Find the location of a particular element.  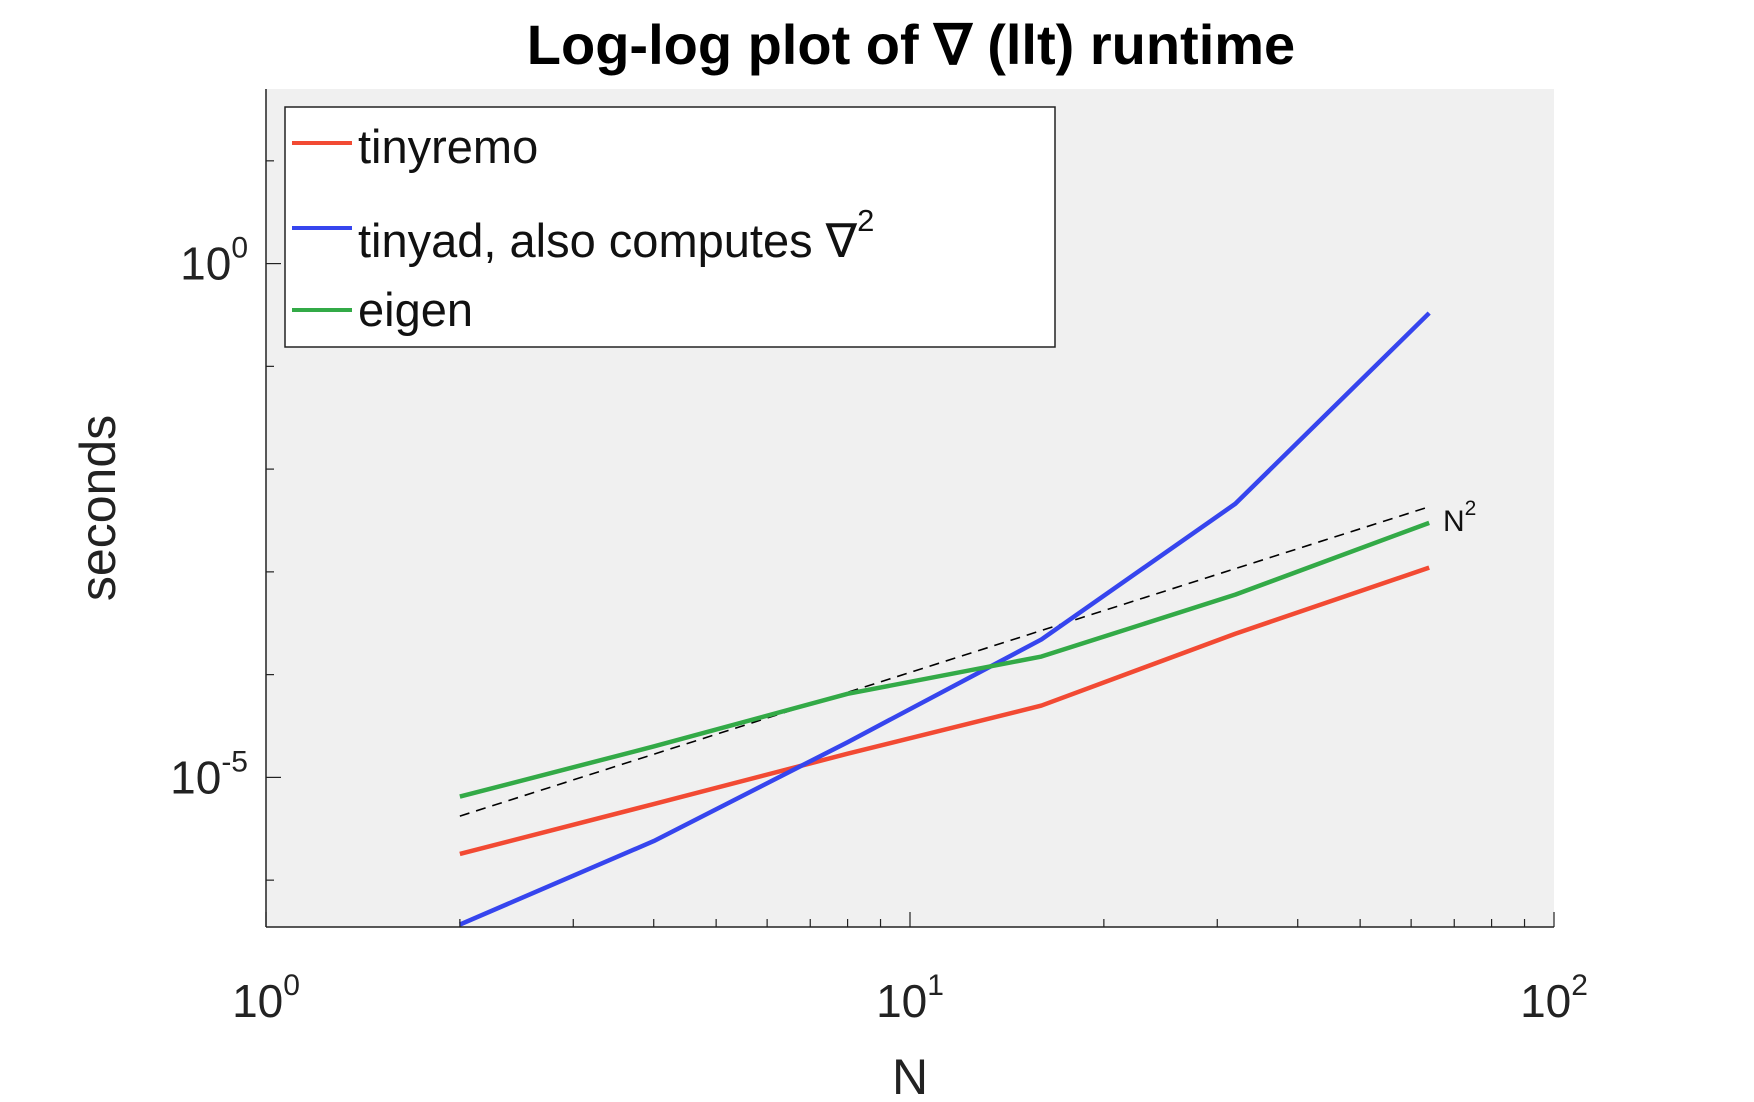

legend-label-tinyremo: tinyremo is located at coordinates (448, 146).